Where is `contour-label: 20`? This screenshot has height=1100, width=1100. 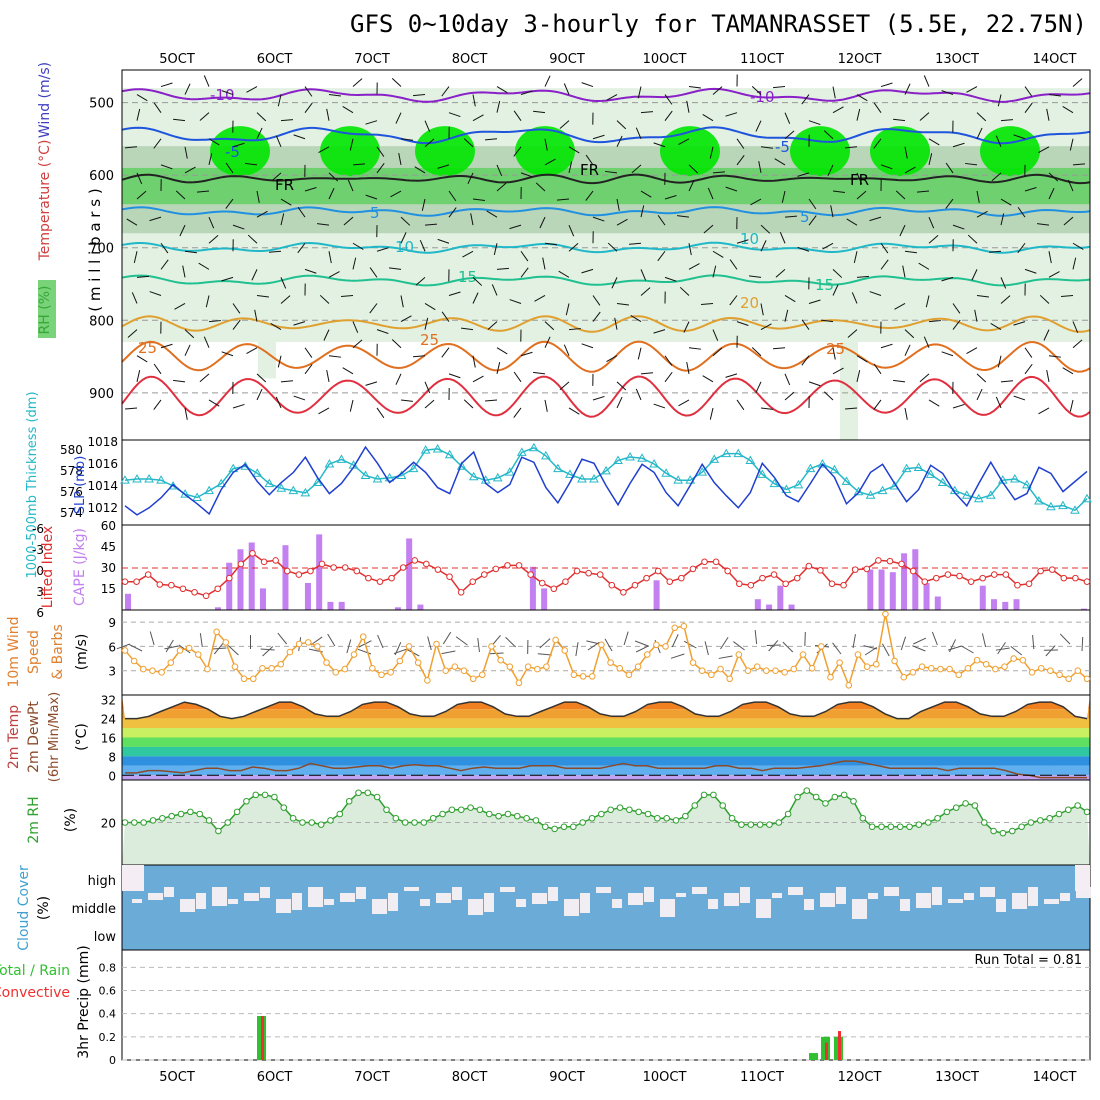
contour-label: 20 is located at coordinates (749, 303).